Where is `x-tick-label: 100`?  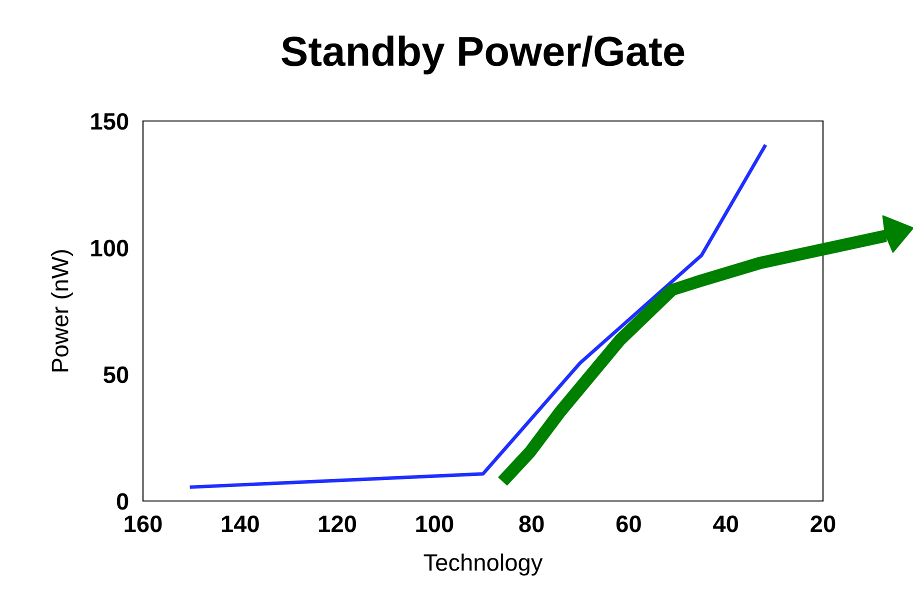
x-tick-label: 100 is located at coordinates (435, 524).